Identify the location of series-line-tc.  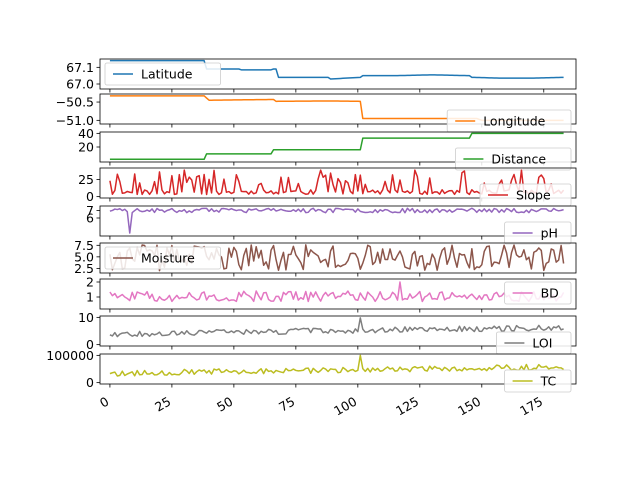
(337, 365).